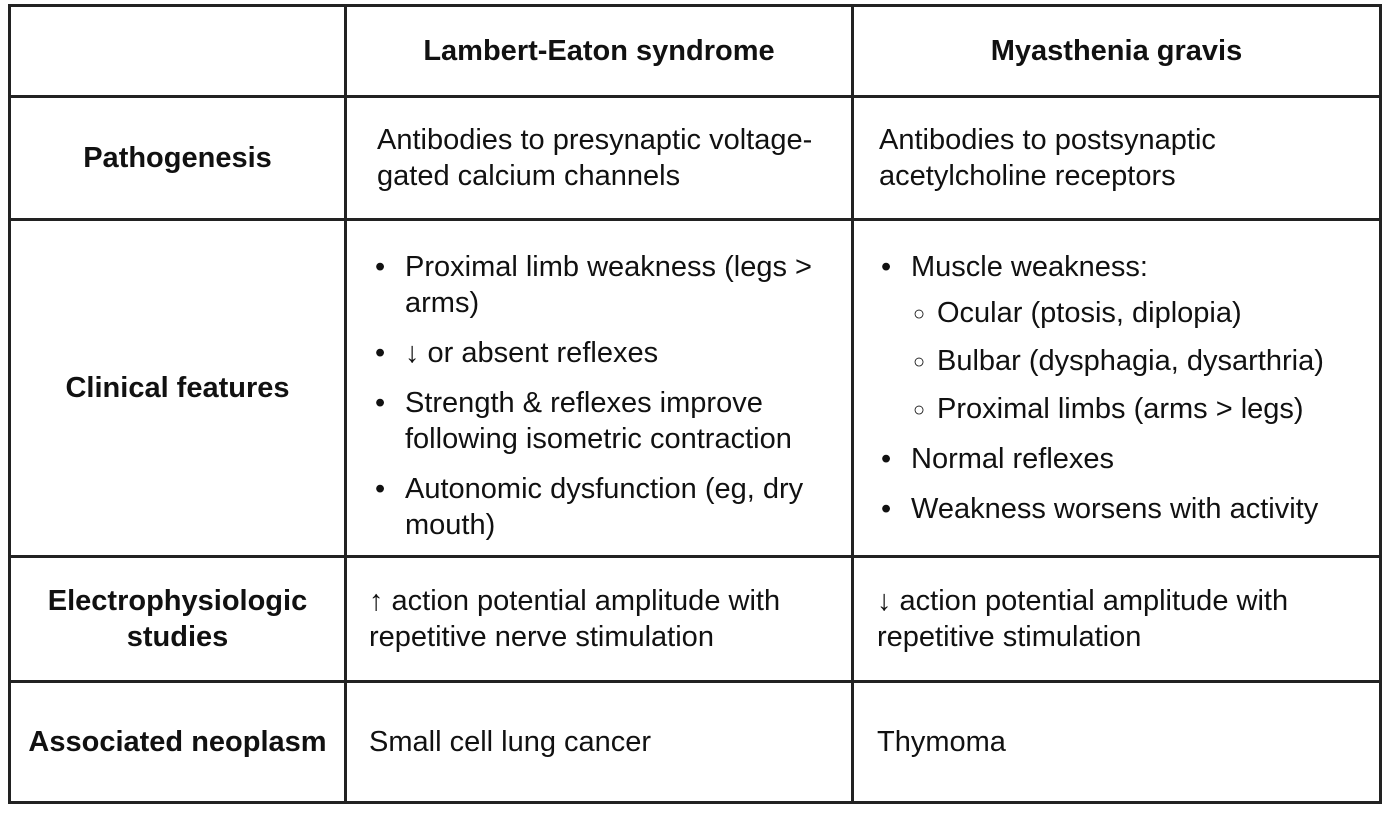  Describe the element at coordinates (1116, 51) in the screenshot. I see `header-myasthenia-gravis: Myasthenia gravis` at that location.